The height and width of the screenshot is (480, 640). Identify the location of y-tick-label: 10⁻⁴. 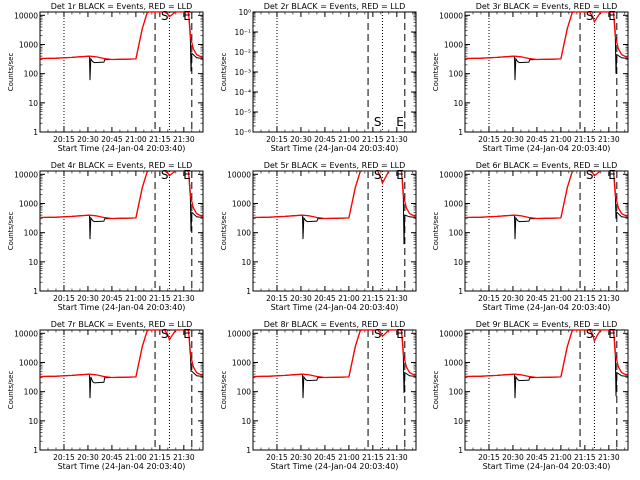
(242, 92).